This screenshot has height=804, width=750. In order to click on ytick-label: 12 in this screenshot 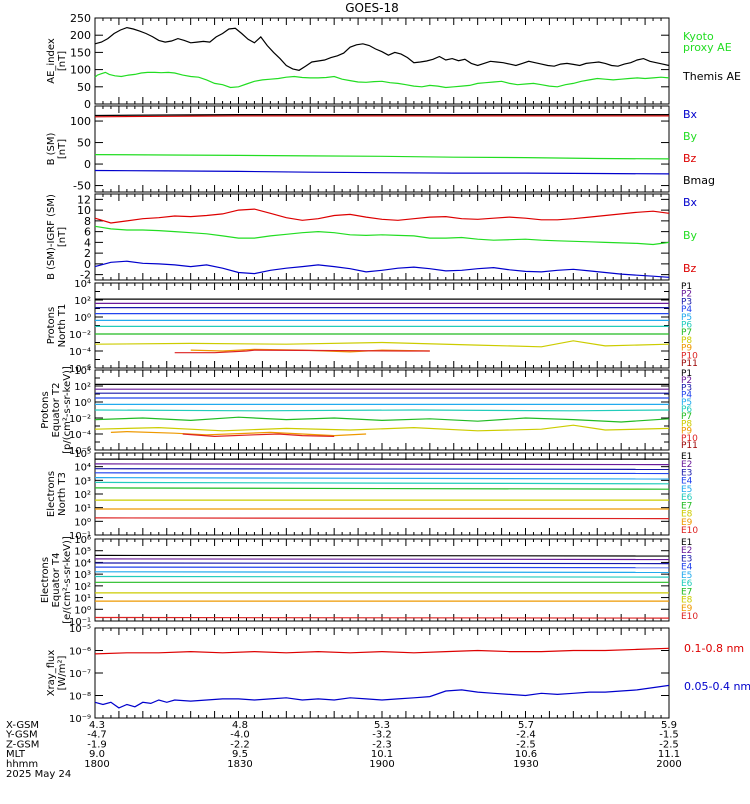, I will do `click(84, 199)`.